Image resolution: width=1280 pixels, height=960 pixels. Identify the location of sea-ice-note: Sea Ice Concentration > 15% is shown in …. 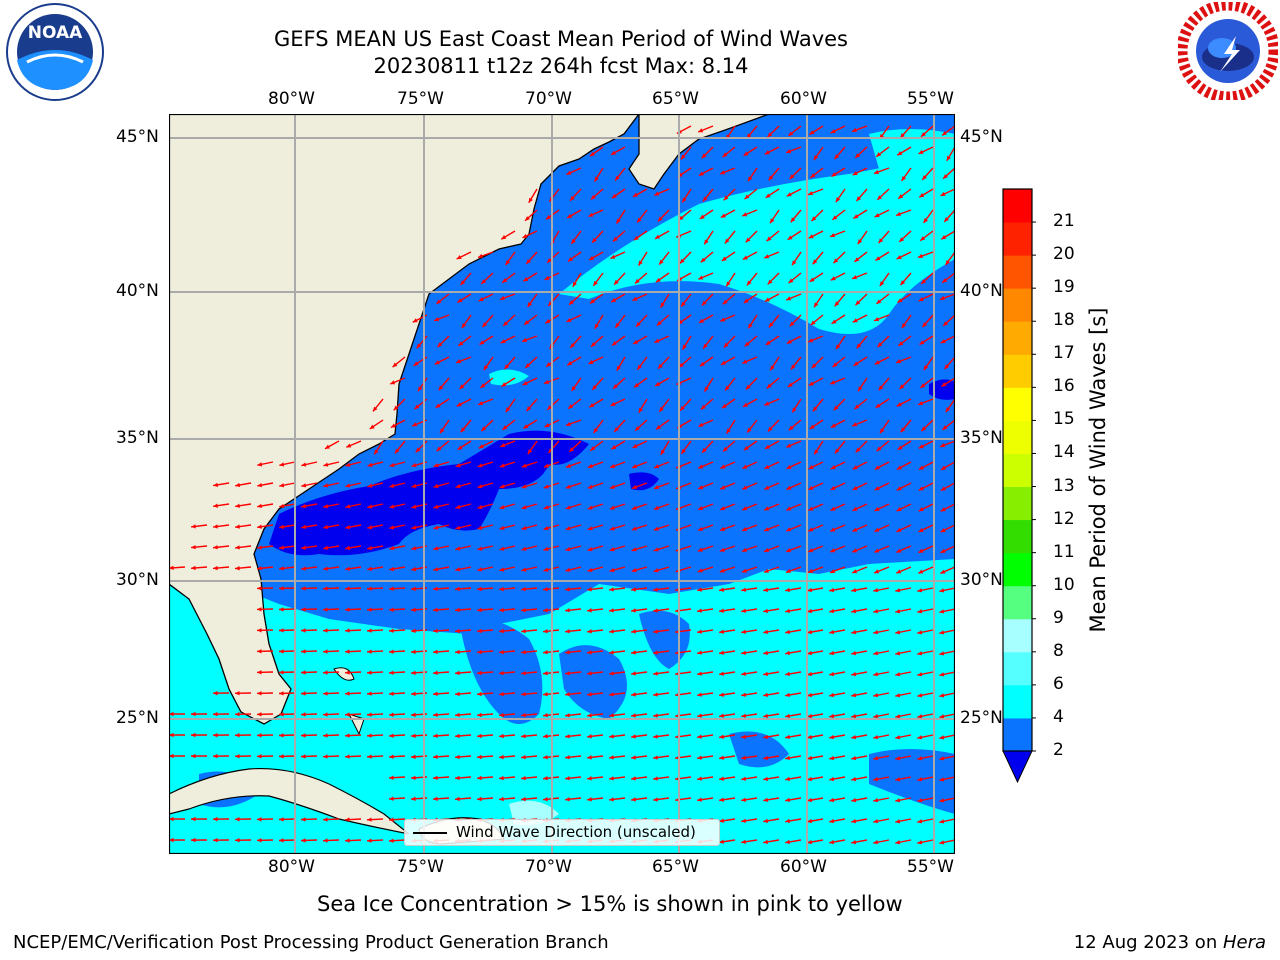
(610, 904).